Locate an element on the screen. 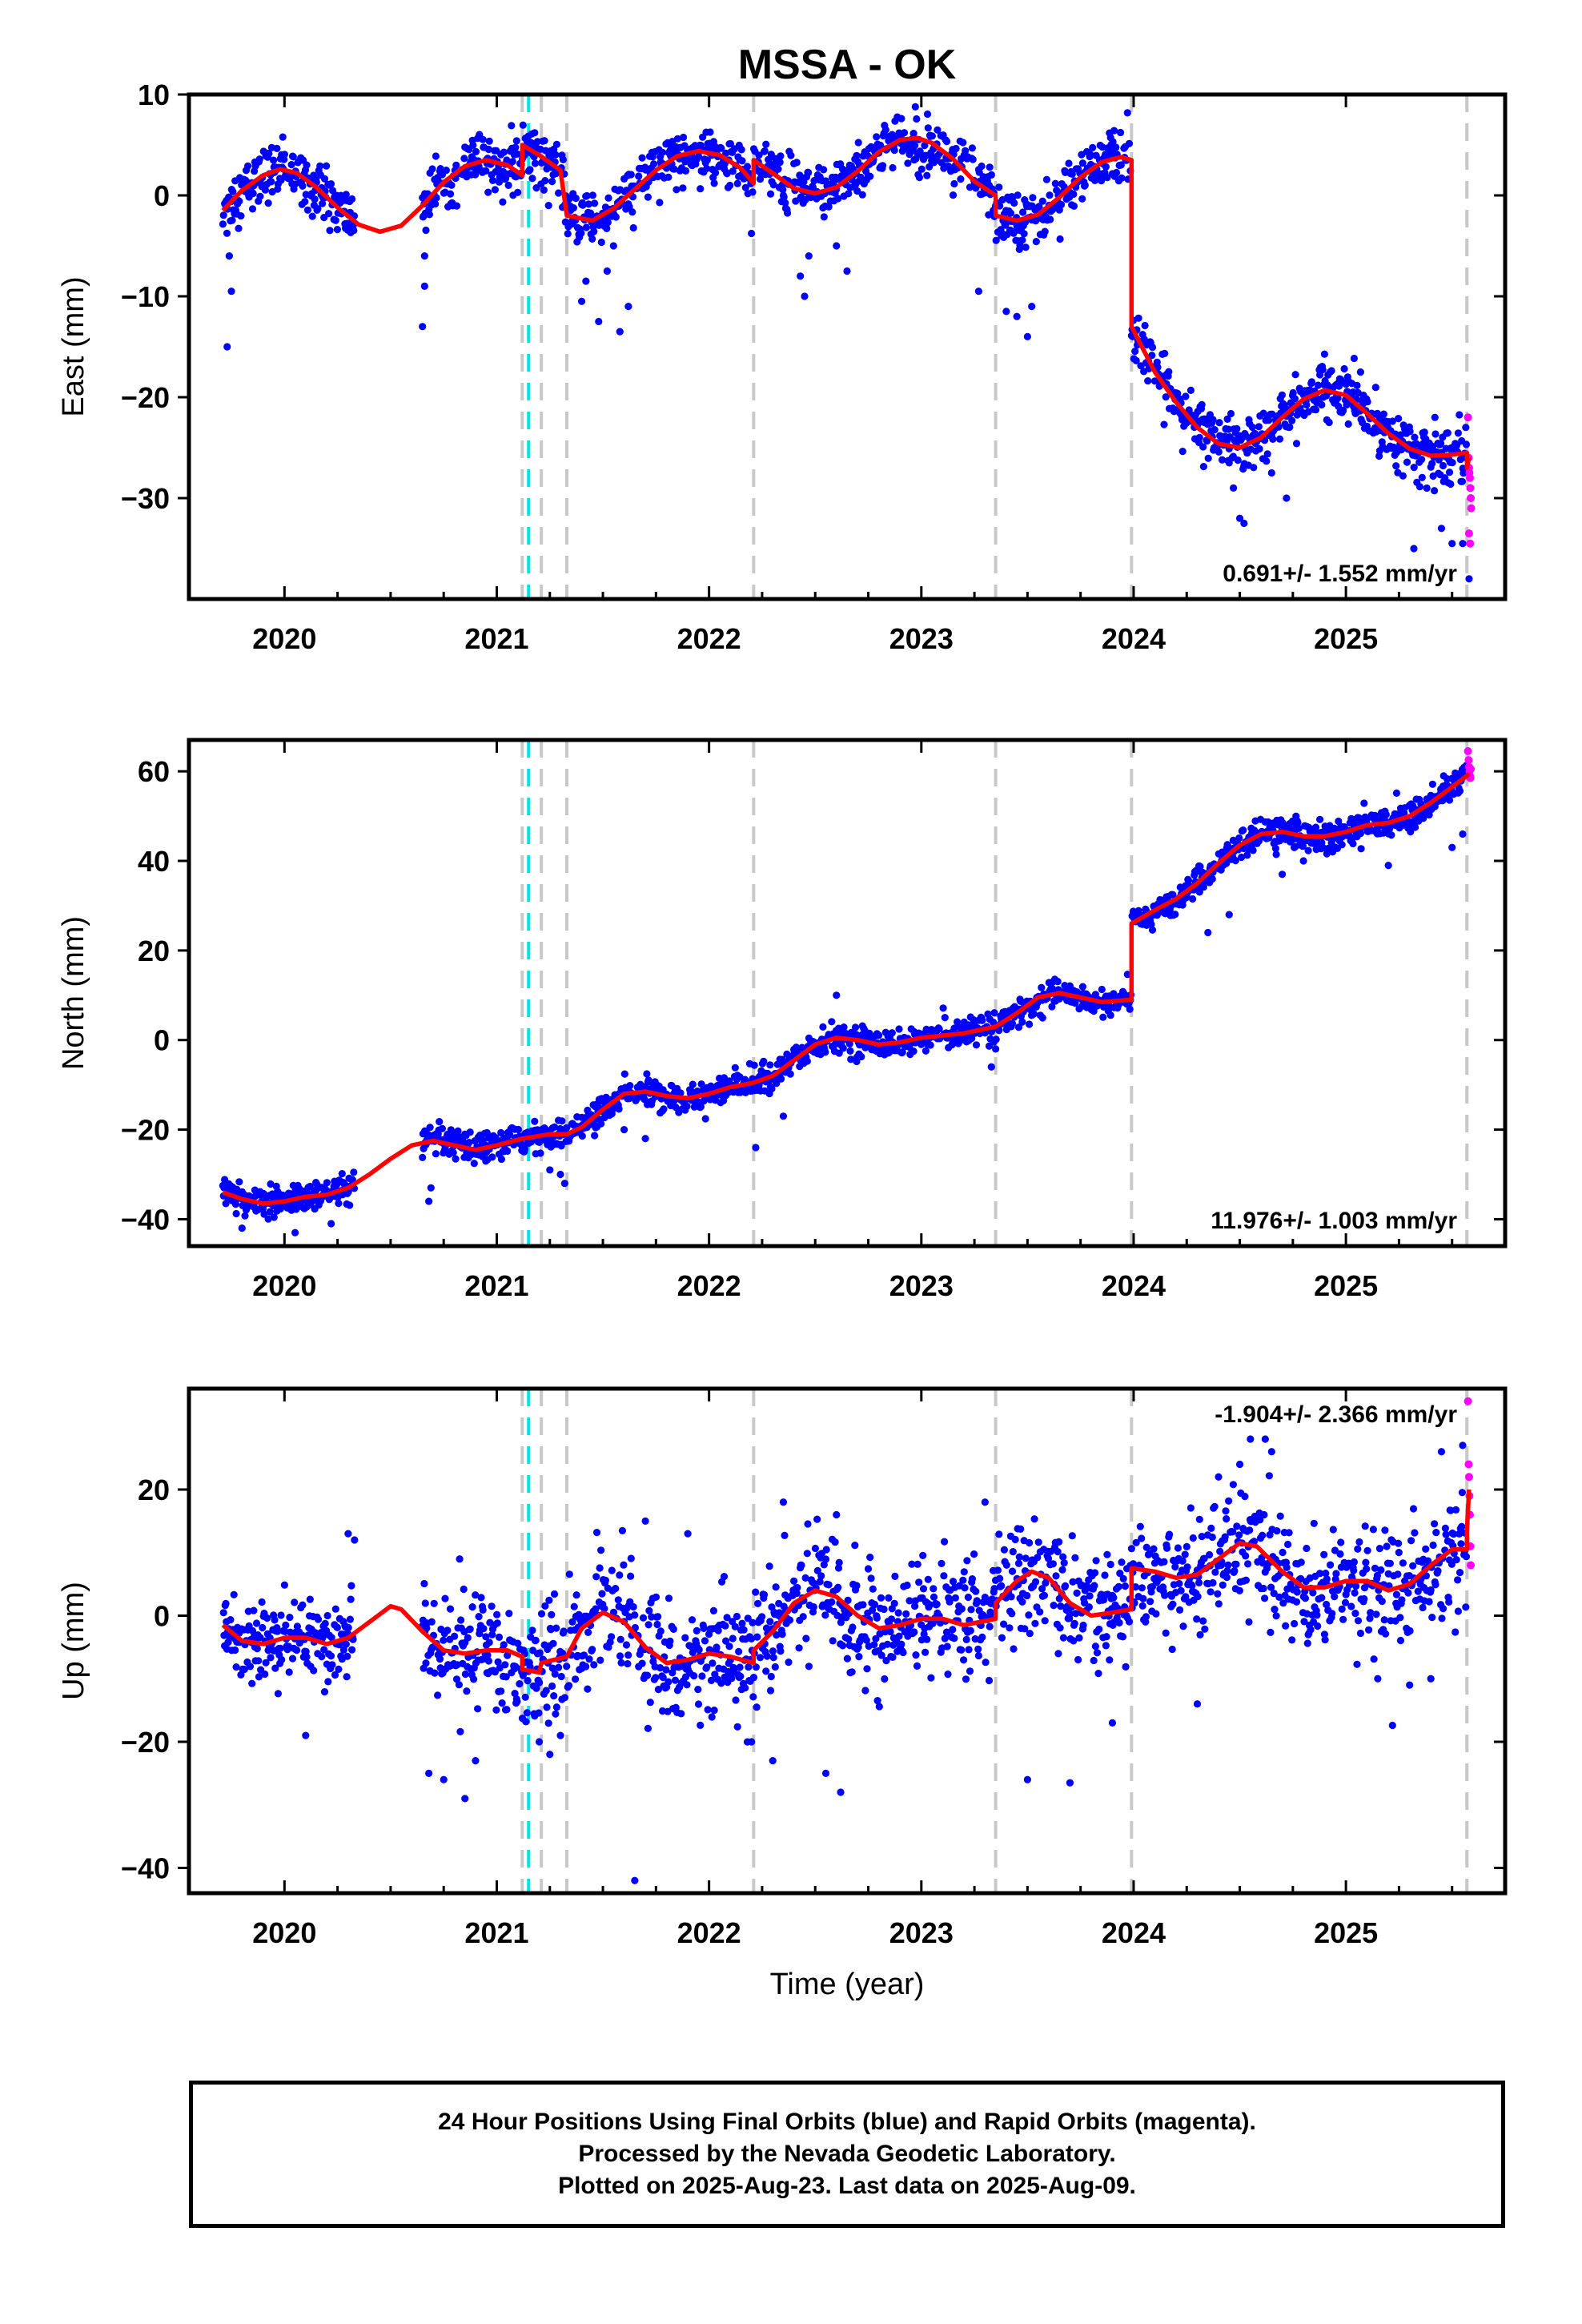  east-x-tick-label: 2021 is located at coordinates (496, 638).